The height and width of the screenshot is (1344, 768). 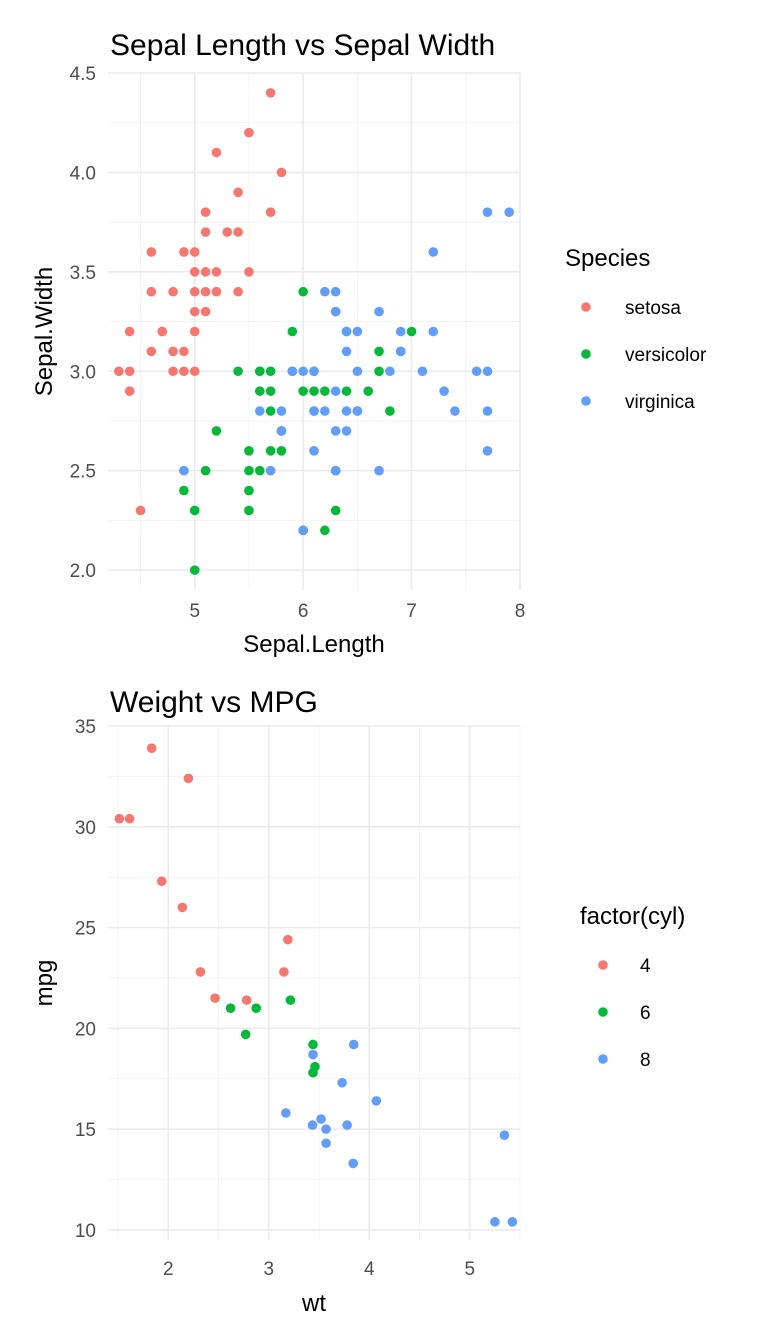 I want to click on y-tick-label: 3.0, so click(x=83, y=372).